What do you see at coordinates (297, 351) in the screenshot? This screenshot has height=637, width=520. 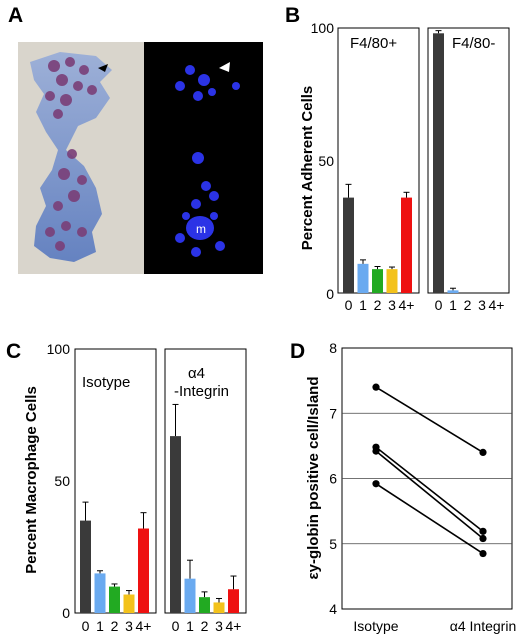 I see `panel-letter-d: D` at bounding box center [297, 351].